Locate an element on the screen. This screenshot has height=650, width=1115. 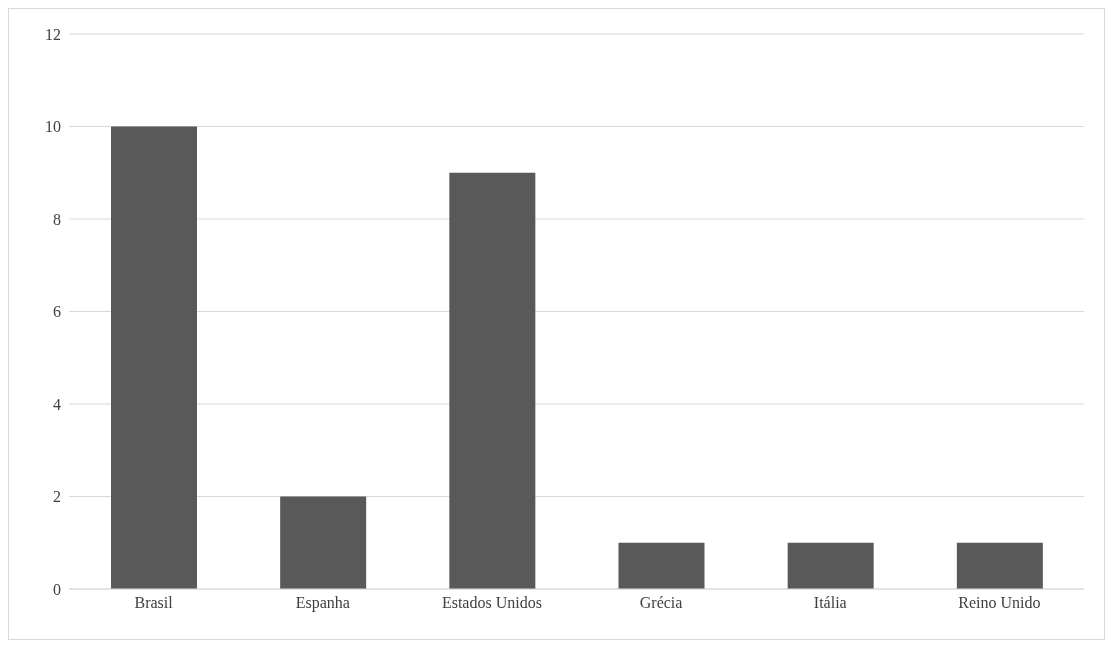
y-tick-label: 2 is located at coordinates (57, 497).